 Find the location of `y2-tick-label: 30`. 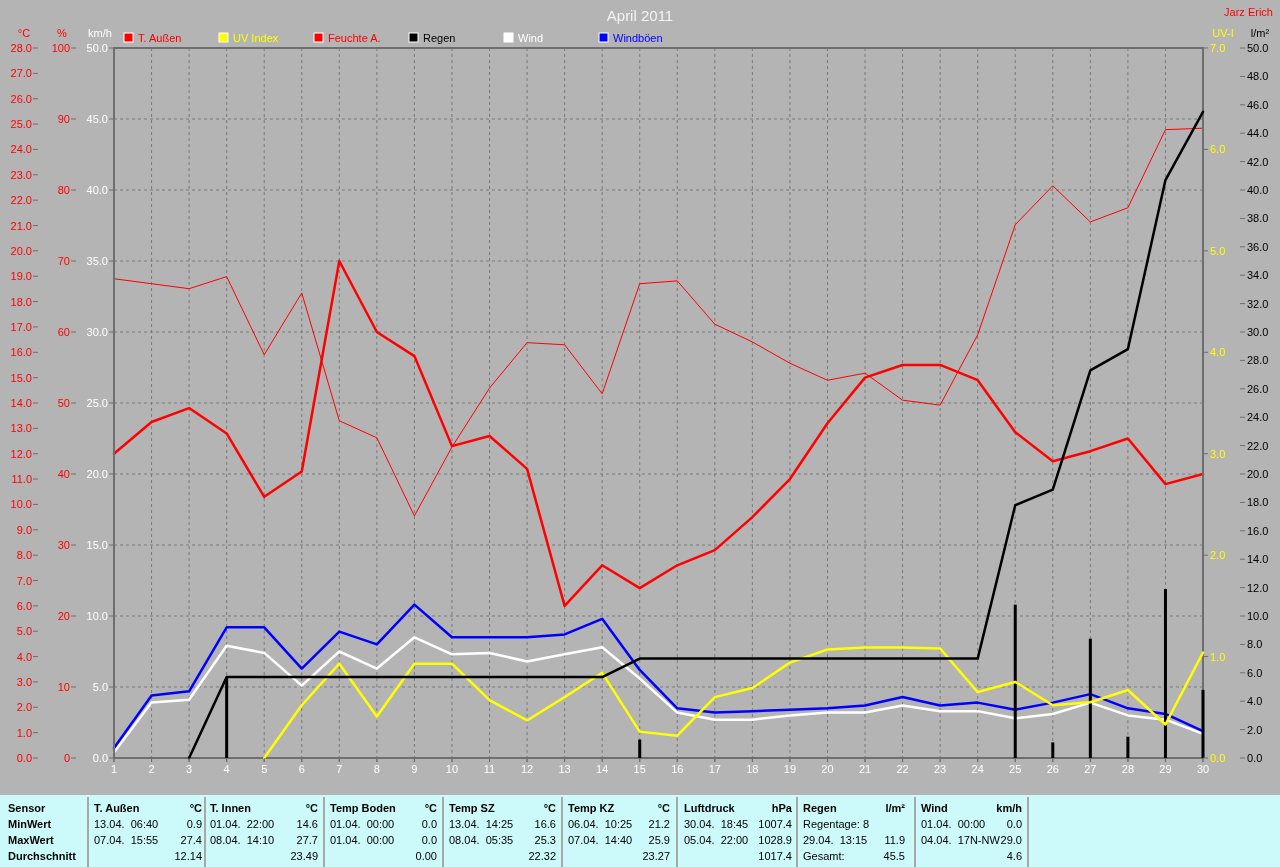

y2-tick-label: 30 is located at coordinates (63, 545).